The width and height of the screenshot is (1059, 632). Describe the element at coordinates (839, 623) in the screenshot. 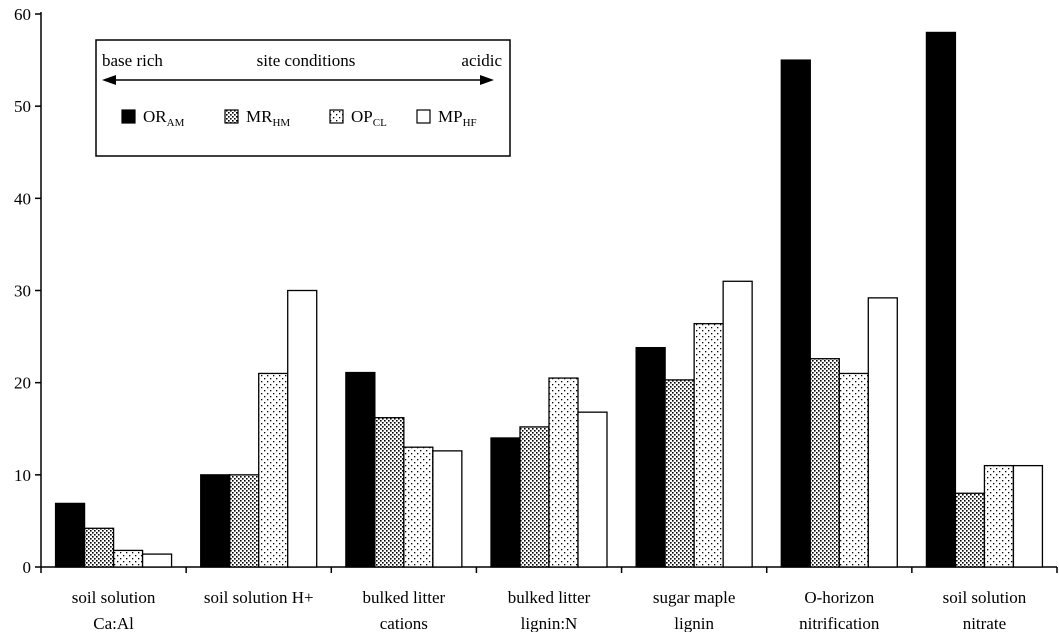

I see `category-label: nitrification` at that location.